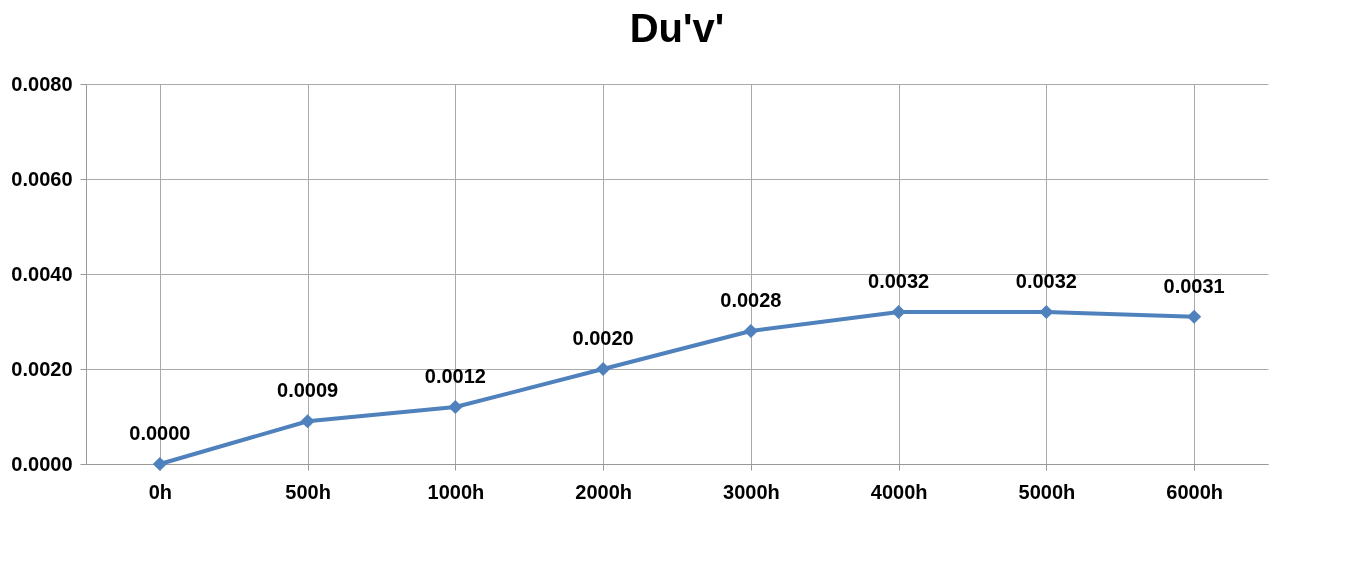 This screenshot has width=1351, height=580. What do you see at coordinates (42, 273) in the screenshot?
I see `y-tick-label: 0.0040` at bounding box center [42, 273].